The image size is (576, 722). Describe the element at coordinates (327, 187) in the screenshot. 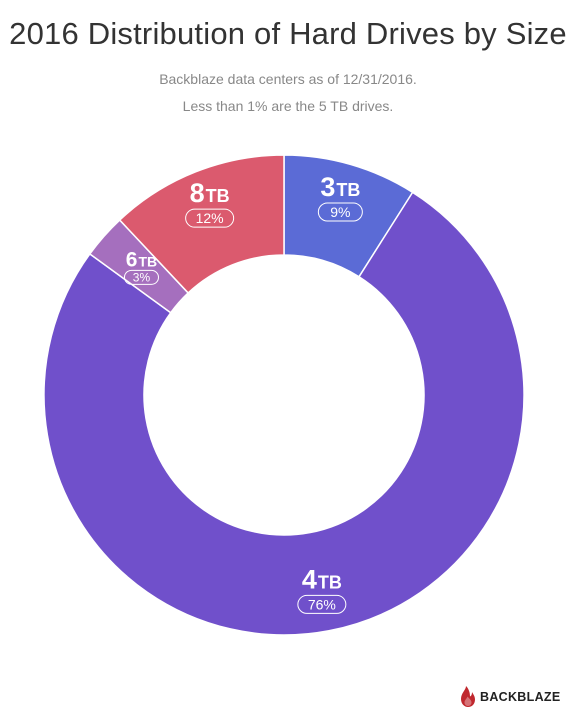

I see `label-size-number: 3` at that location.